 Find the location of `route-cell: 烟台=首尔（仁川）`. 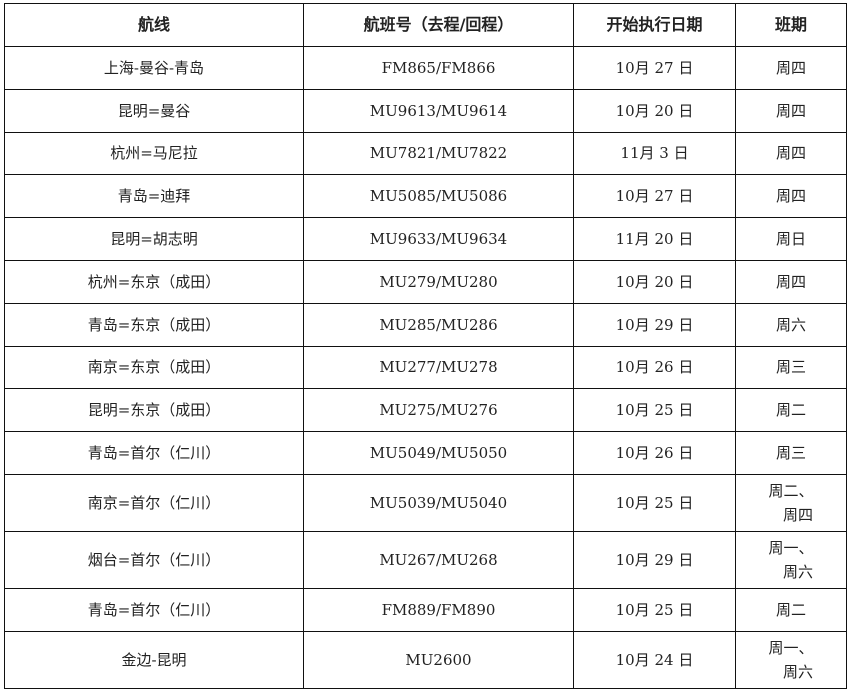

route-cell: 烟台=首尔（仁川） is located at coordinates (154, 559).